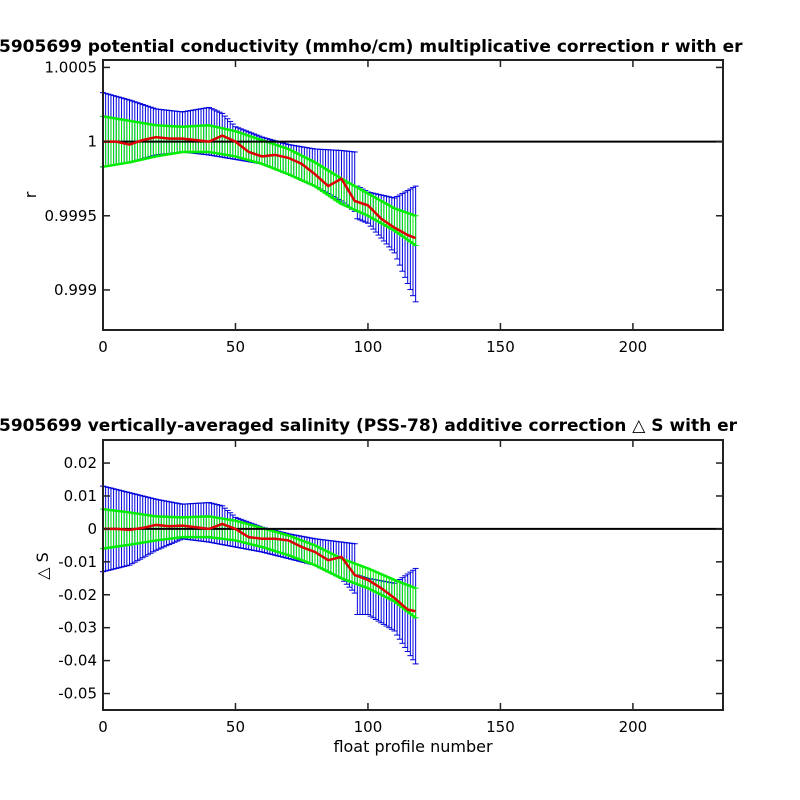 The width and height of the screenshot is (800, 800). Describe the element at coordinates (77, 562) in the screenshot. I see `y-tick-label: -0.01` at that location.